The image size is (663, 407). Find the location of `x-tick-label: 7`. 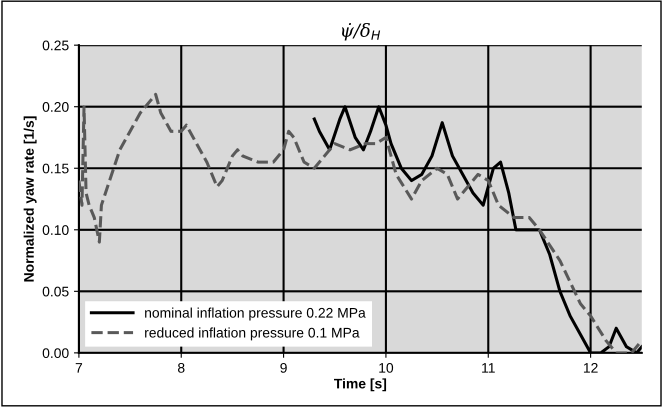

x-tick-label: 7 is located at coordinates (79, 368).